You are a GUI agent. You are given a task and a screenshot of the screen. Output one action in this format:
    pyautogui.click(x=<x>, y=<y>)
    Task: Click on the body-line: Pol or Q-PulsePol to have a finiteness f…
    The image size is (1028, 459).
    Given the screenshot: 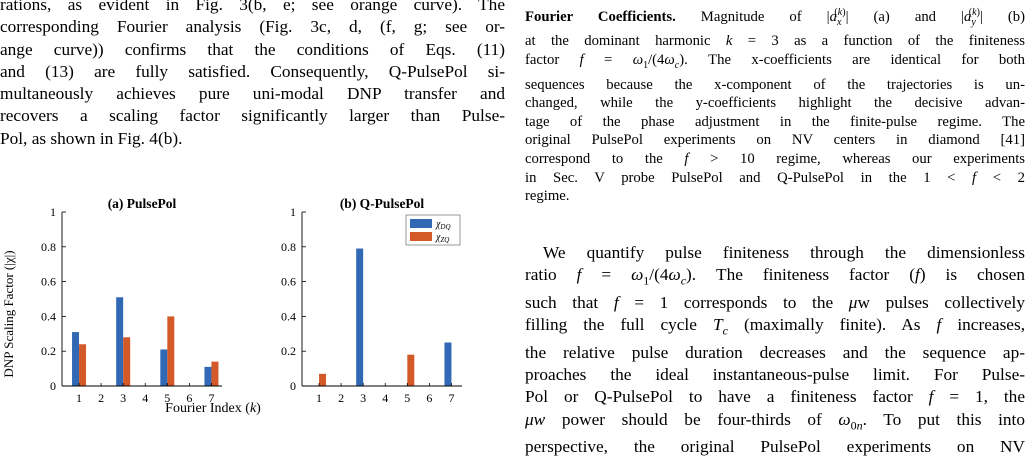 What is the action you would take?
    pyautogui.click(x=775, y=397)
    